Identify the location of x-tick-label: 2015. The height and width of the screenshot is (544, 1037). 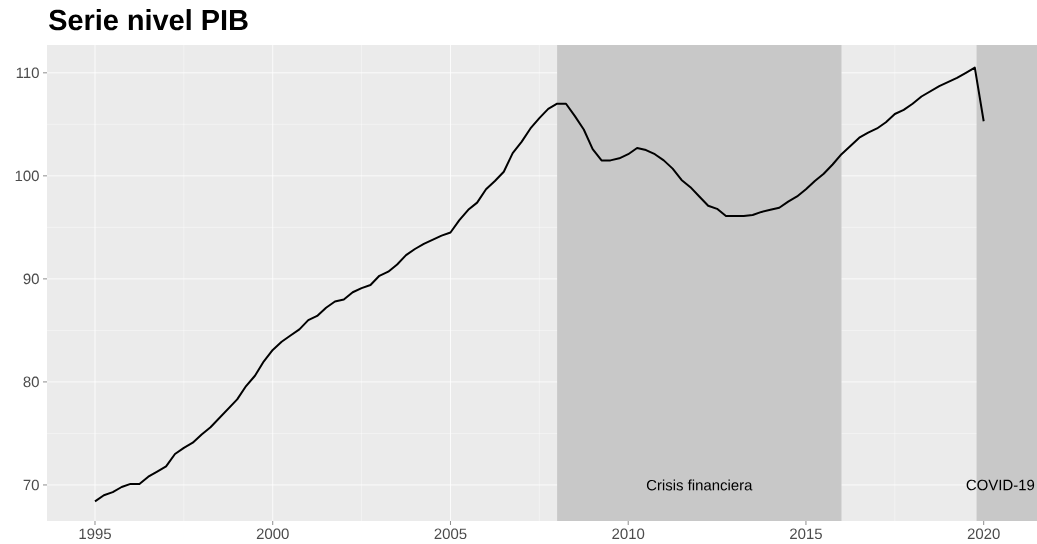
(806, 534).